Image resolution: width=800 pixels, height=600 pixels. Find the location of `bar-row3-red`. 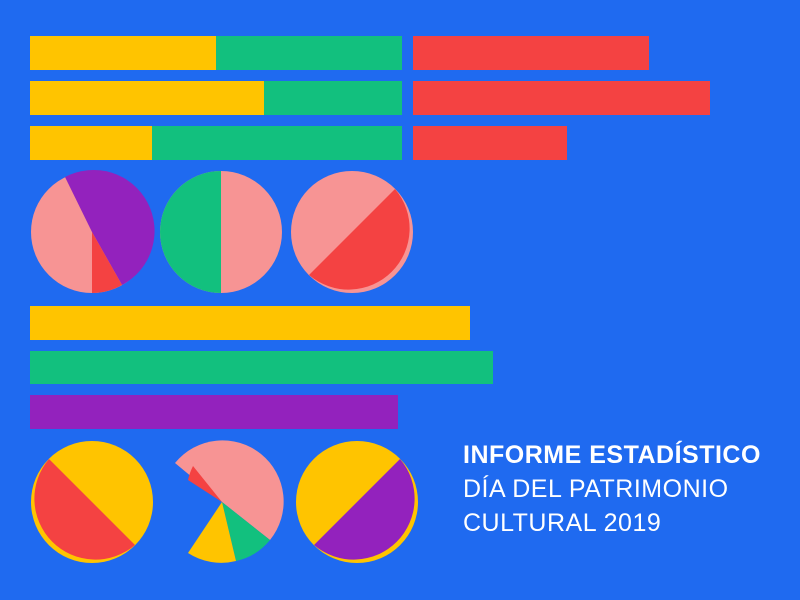

bar-row3-red is located at coordinates (490, 143).